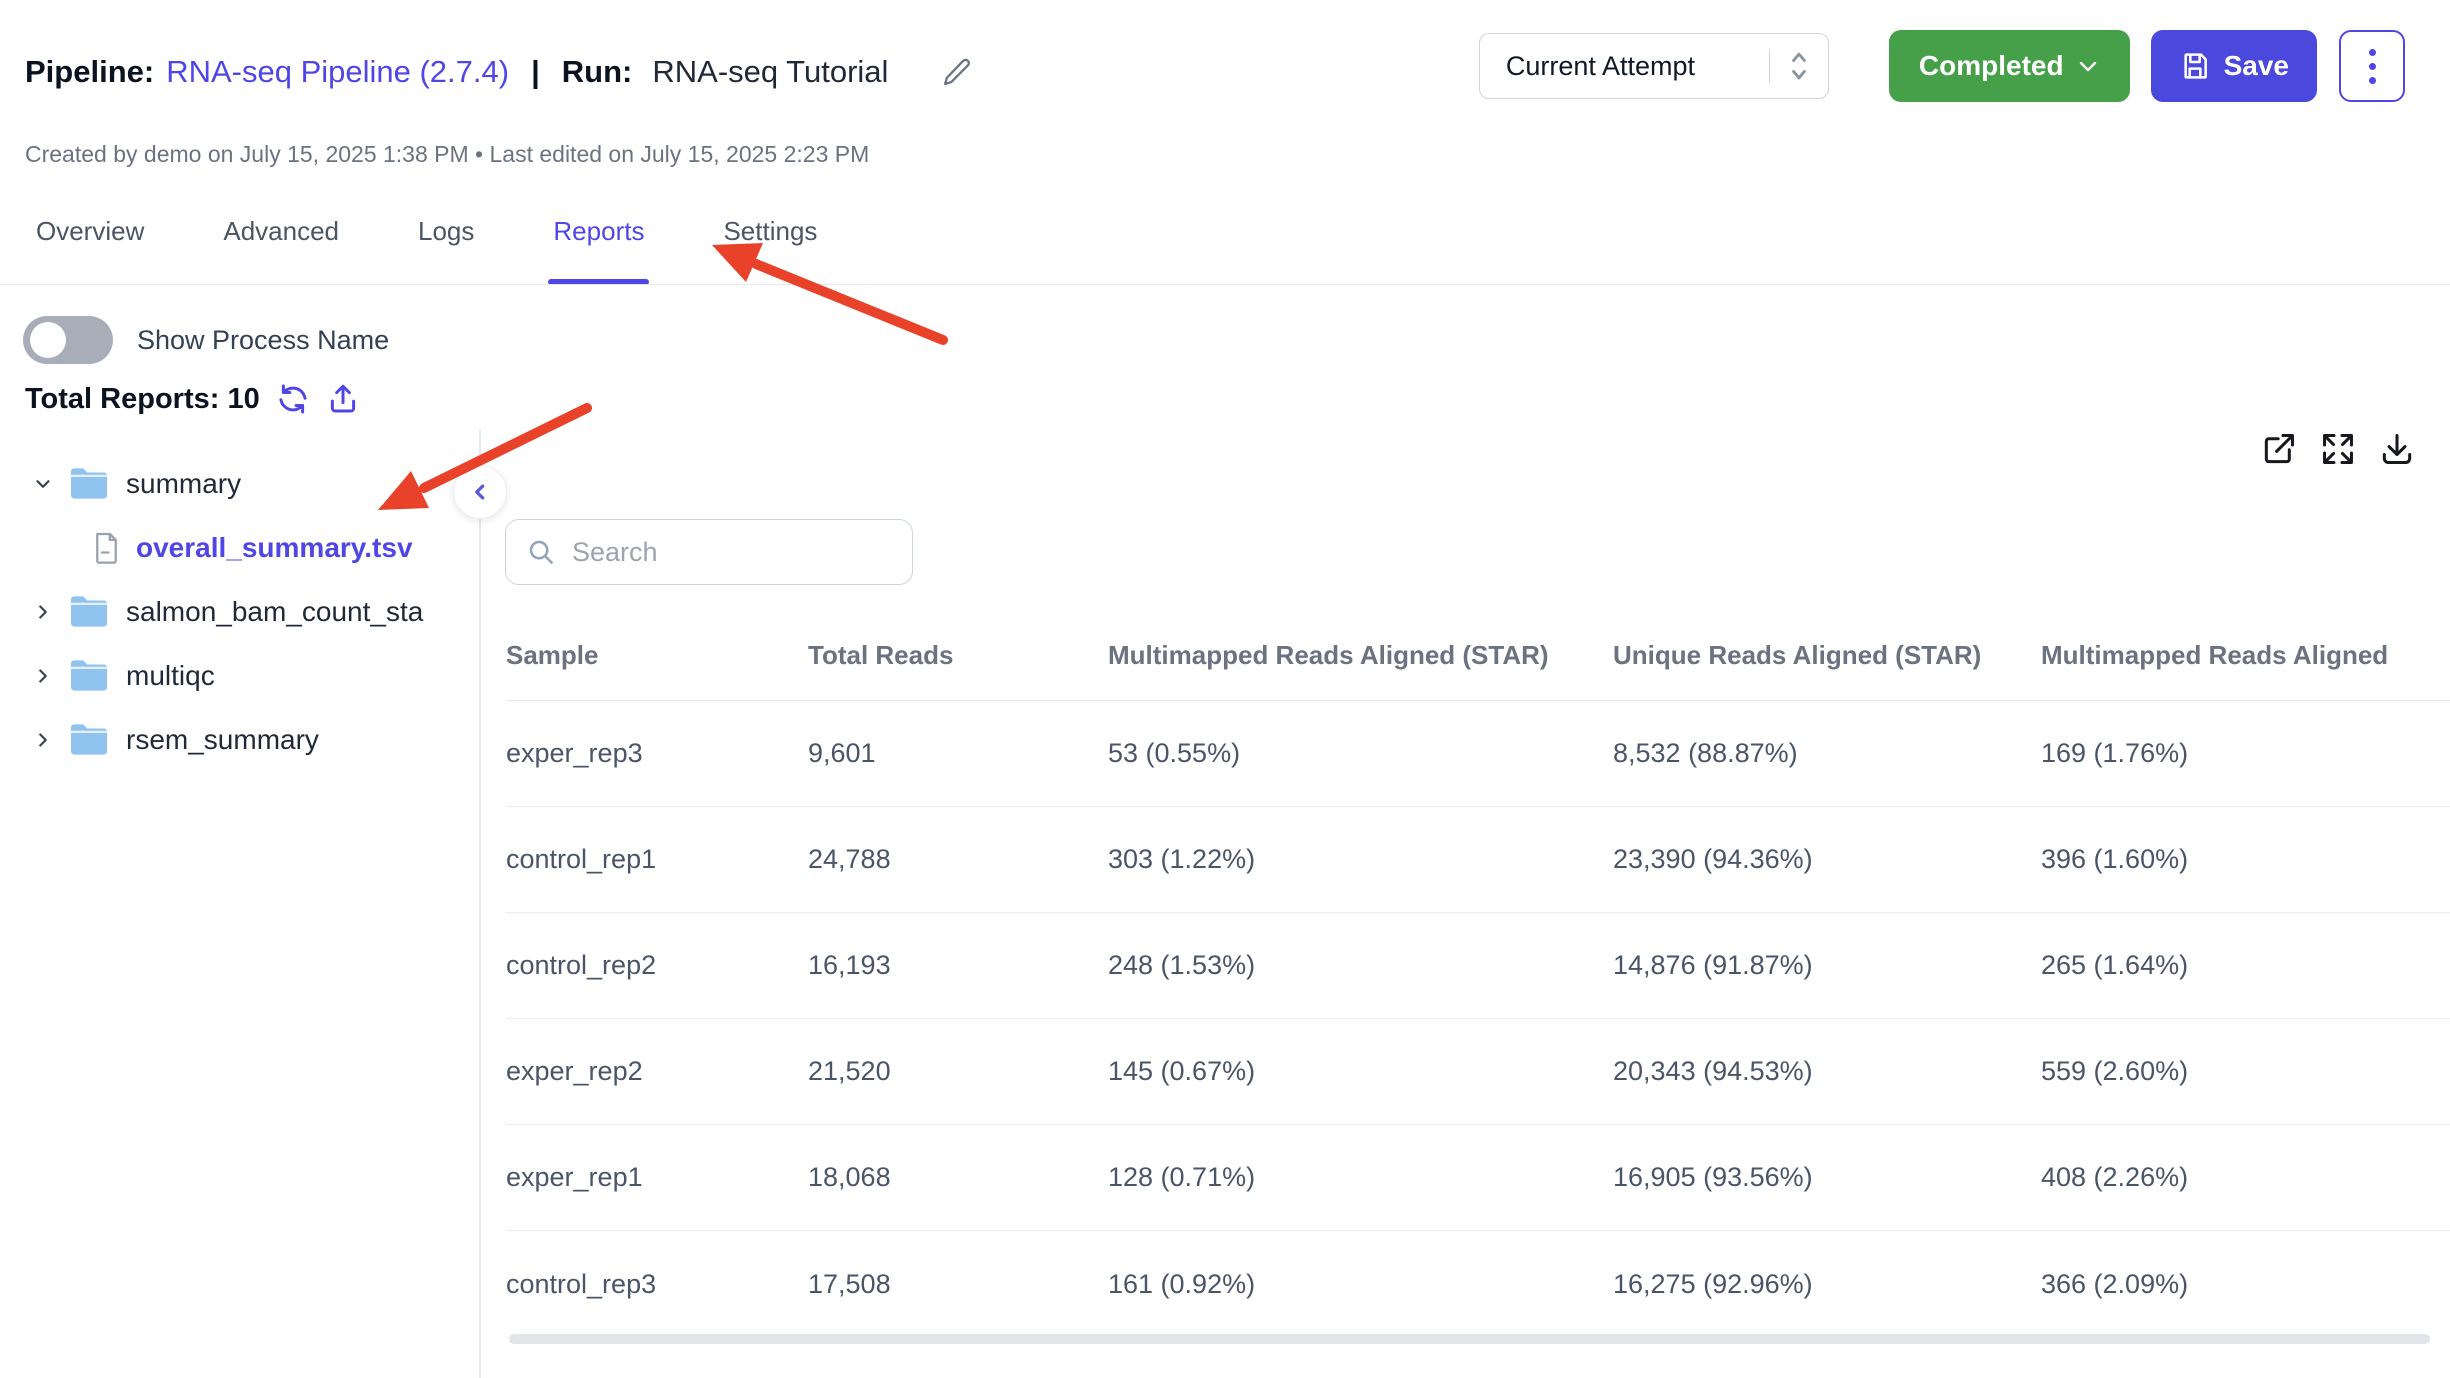 The height and width of the screenshot is (1378, 2450). I want to click on table-cell: control_rep3, so click(581, 1283).